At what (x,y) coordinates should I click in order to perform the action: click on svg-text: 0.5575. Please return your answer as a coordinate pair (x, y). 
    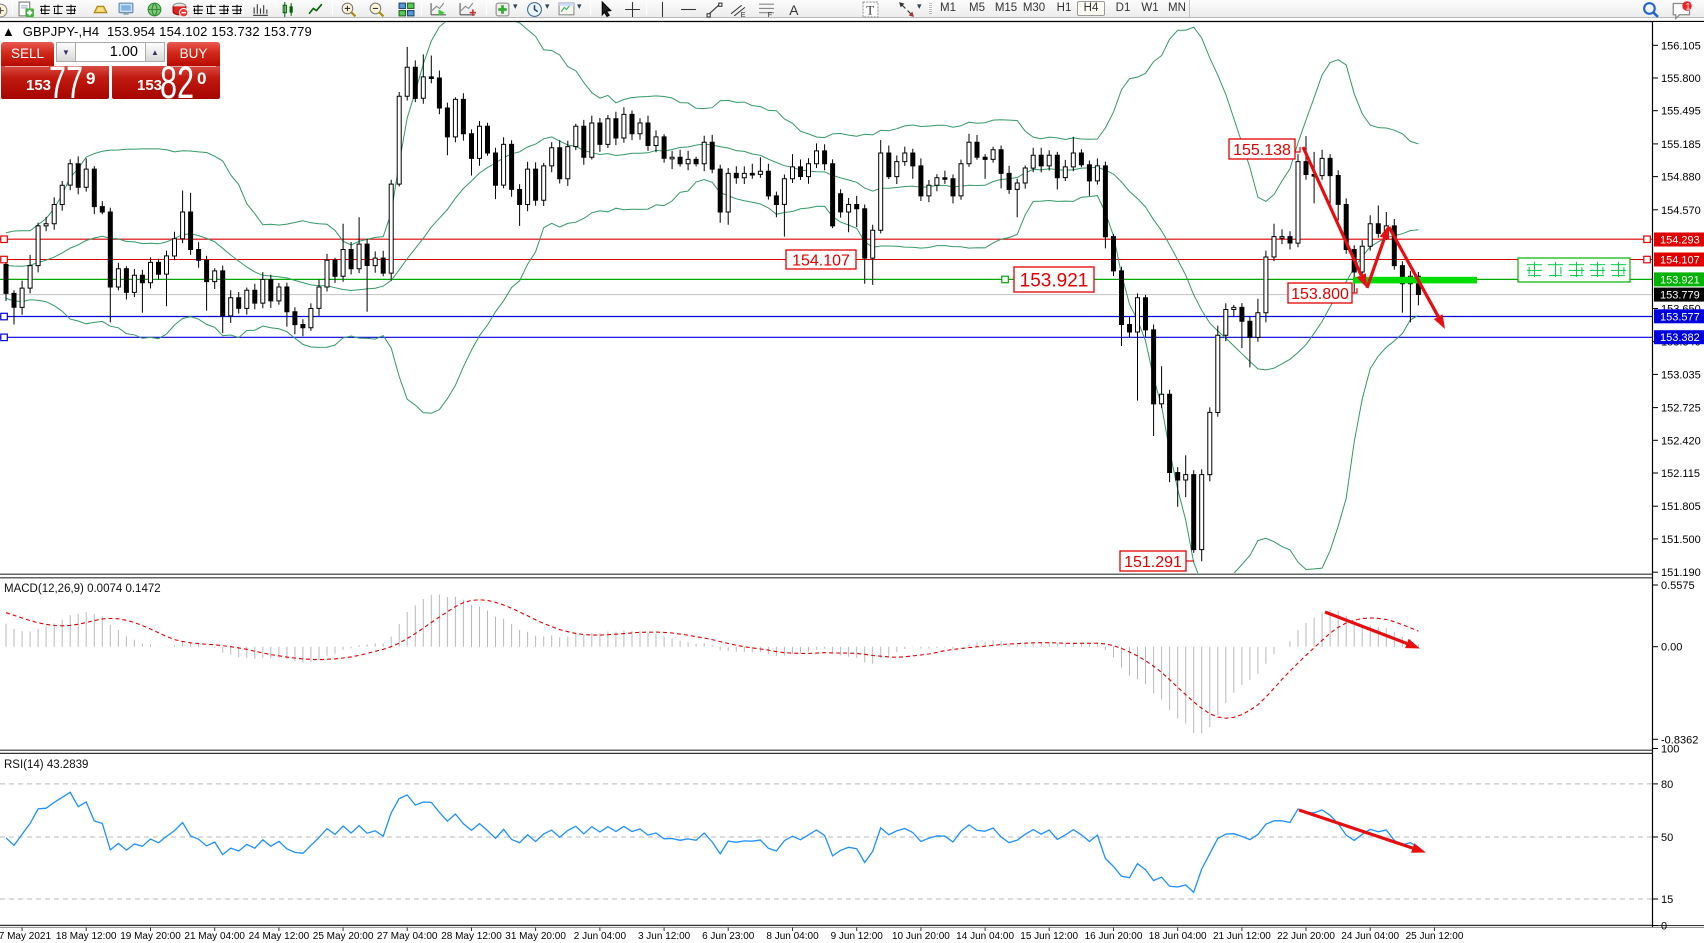
    Looking at the image, I should click on (1678, 586).